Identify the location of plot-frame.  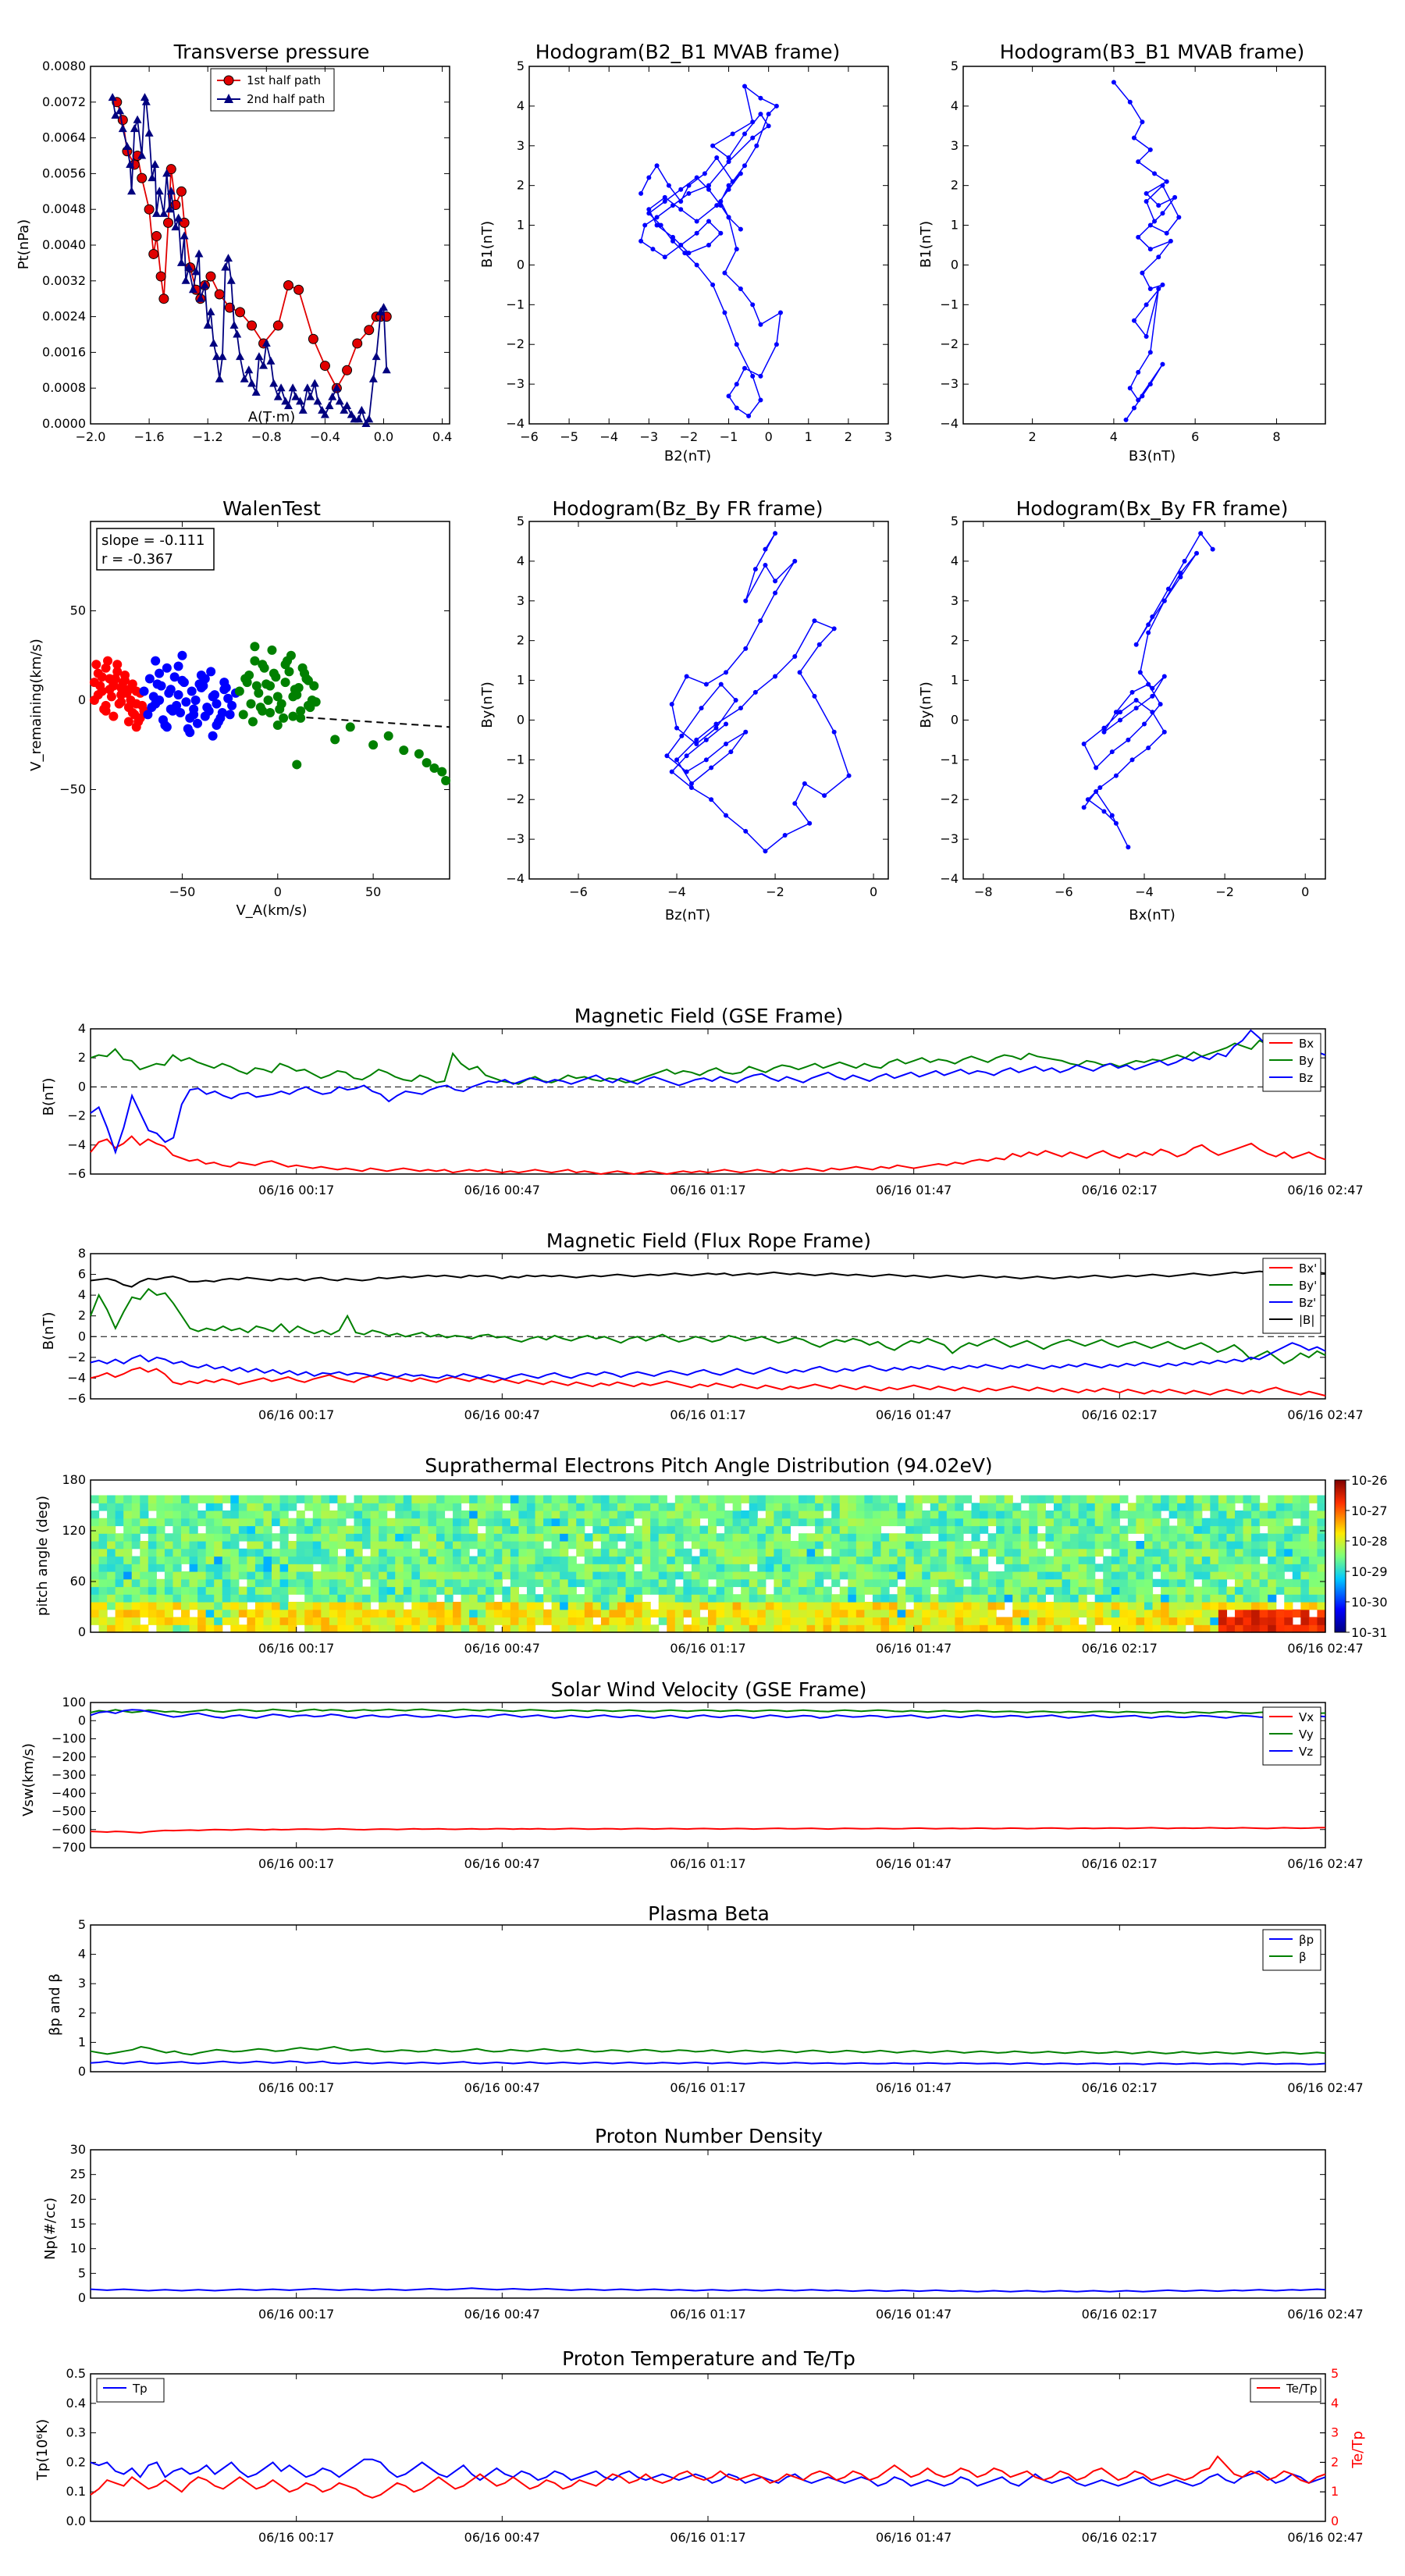
(708, 2447).